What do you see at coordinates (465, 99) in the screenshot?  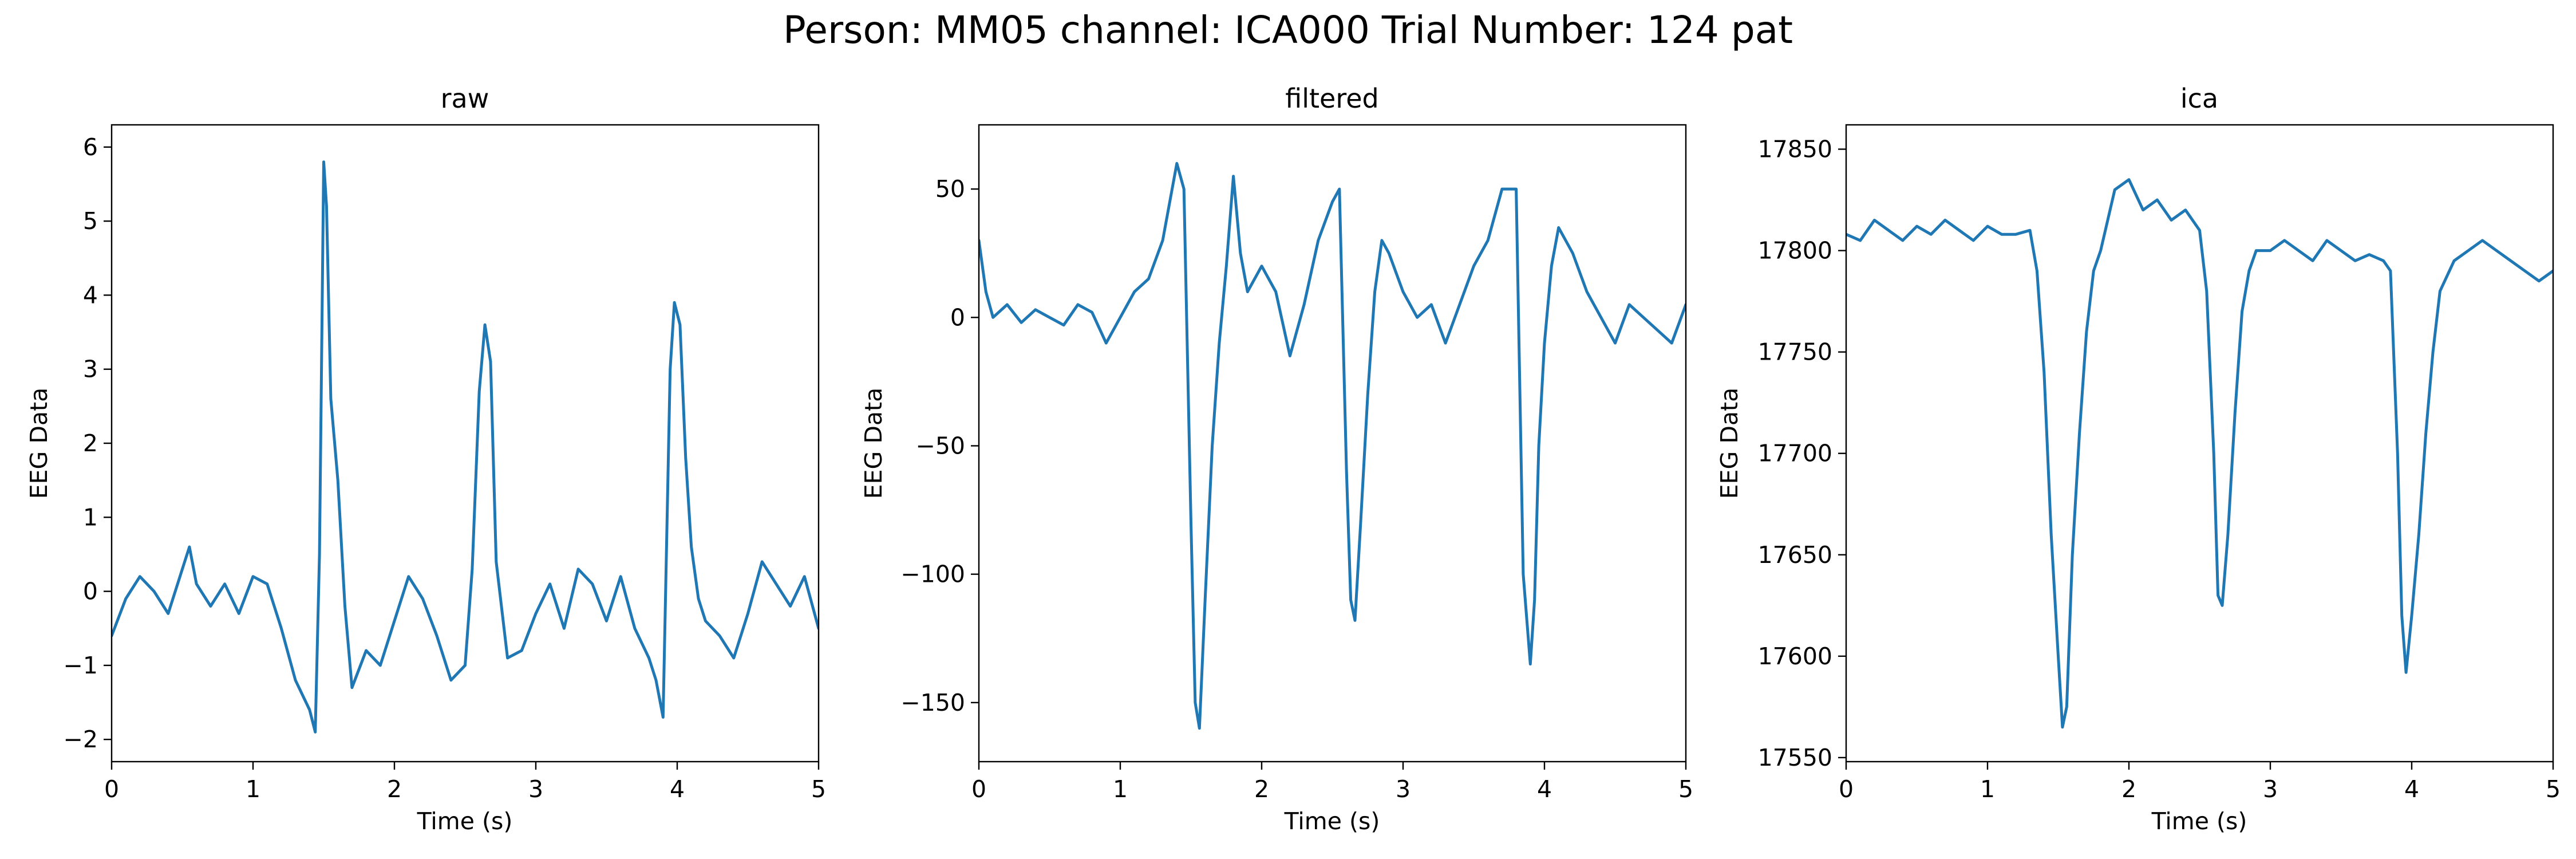 I see `panel-title-raw: raw` at bounding box center [465, 99].